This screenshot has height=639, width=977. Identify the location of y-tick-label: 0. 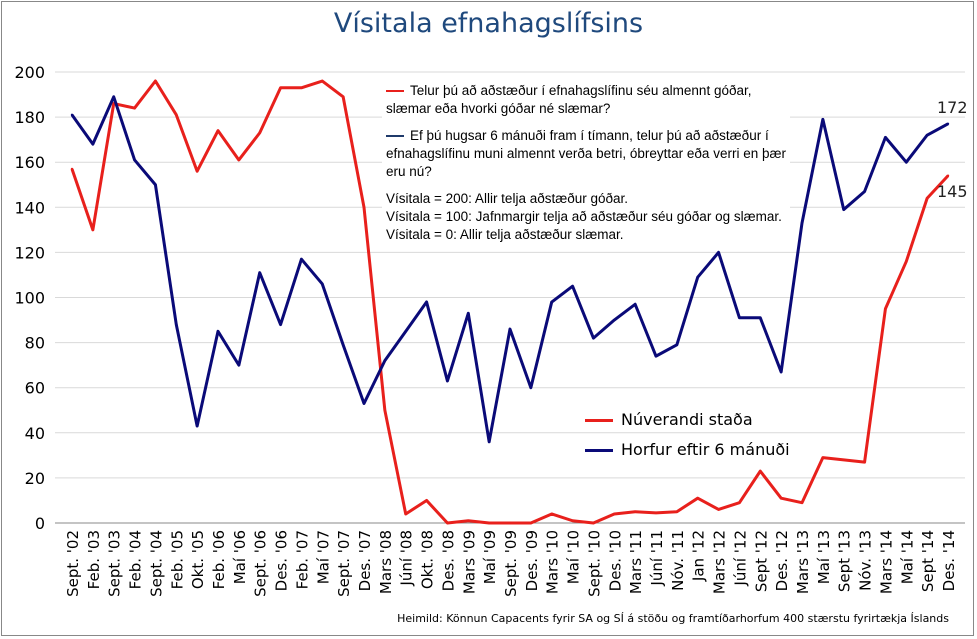
(40, 523).